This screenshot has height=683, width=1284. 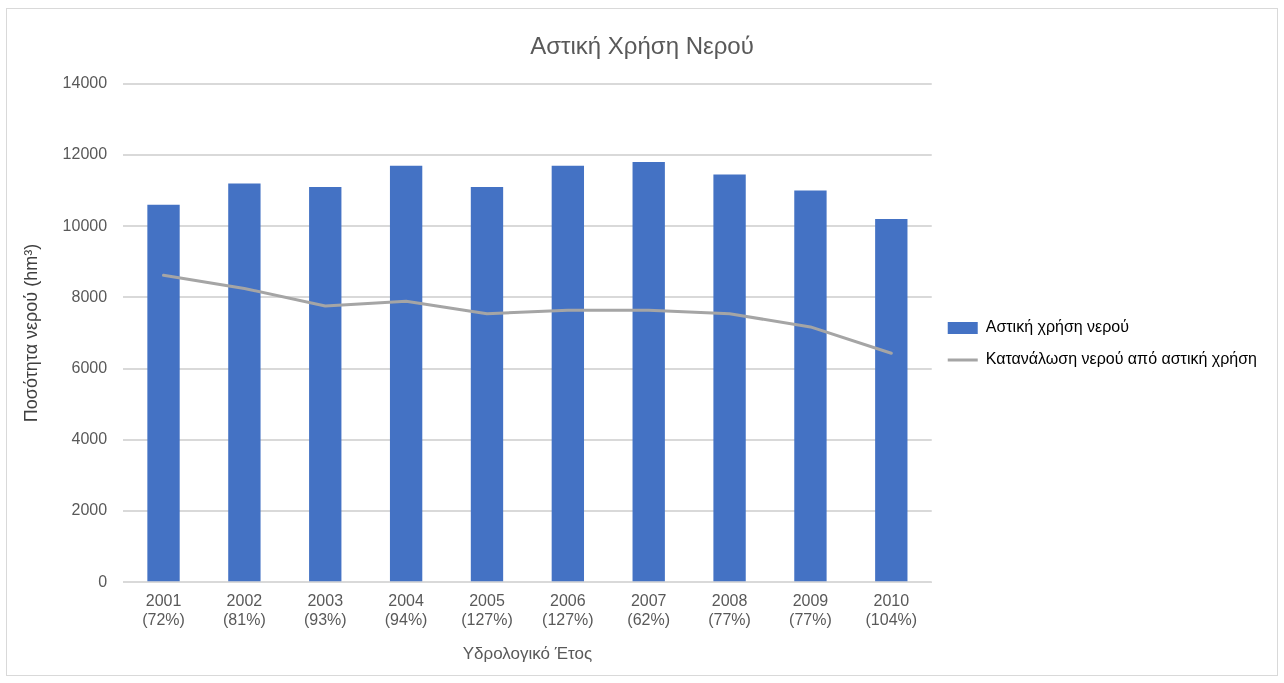 I want to click on y-tick-label: 0, so click(x=103, y=581).